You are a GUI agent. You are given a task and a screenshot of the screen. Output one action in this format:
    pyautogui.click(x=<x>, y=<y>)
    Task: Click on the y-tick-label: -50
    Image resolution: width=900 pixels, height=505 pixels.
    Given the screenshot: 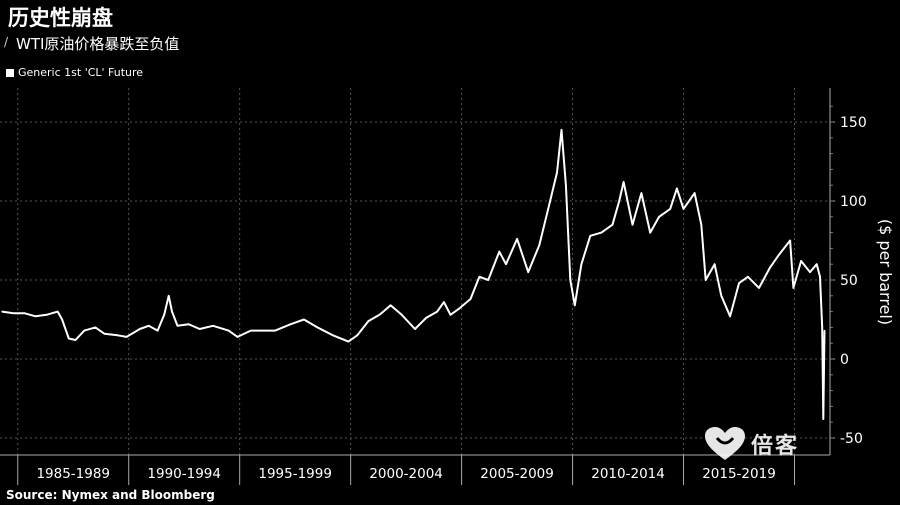 What is the action you would take?
    pyautogui.click(x=851, y=439)
    